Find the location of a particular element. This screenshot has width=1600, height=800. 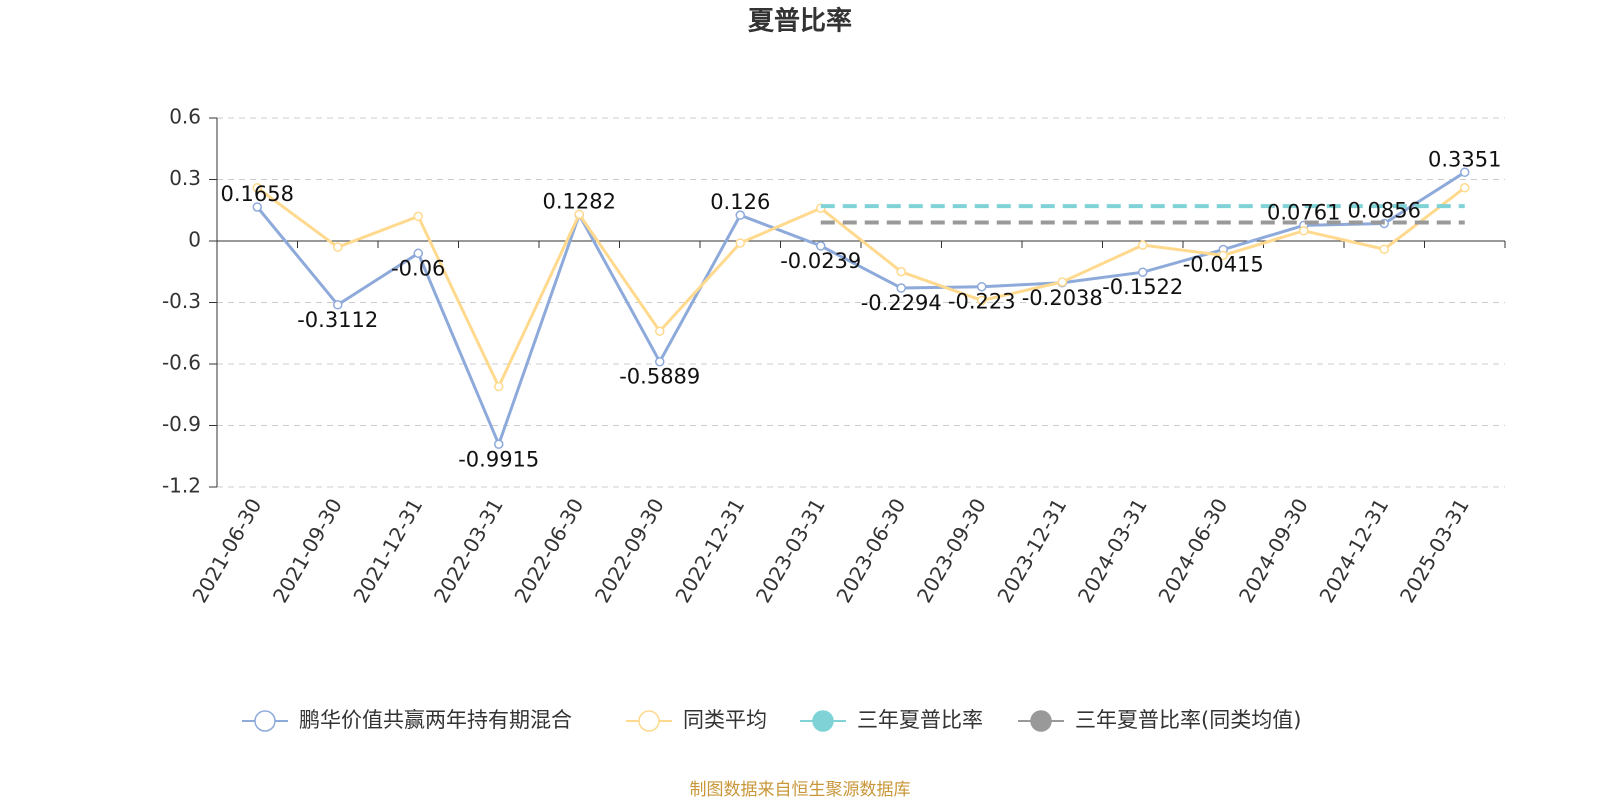

y-tick-label: 0.3 is located at coordinates (185, 178).